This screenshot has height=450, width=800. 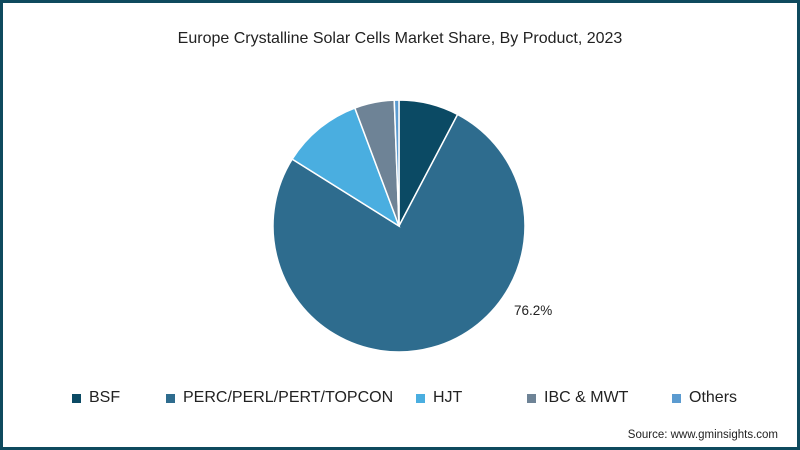 I want to click on legend-swatch-ibc-mwt, so click(x=531, y=398).